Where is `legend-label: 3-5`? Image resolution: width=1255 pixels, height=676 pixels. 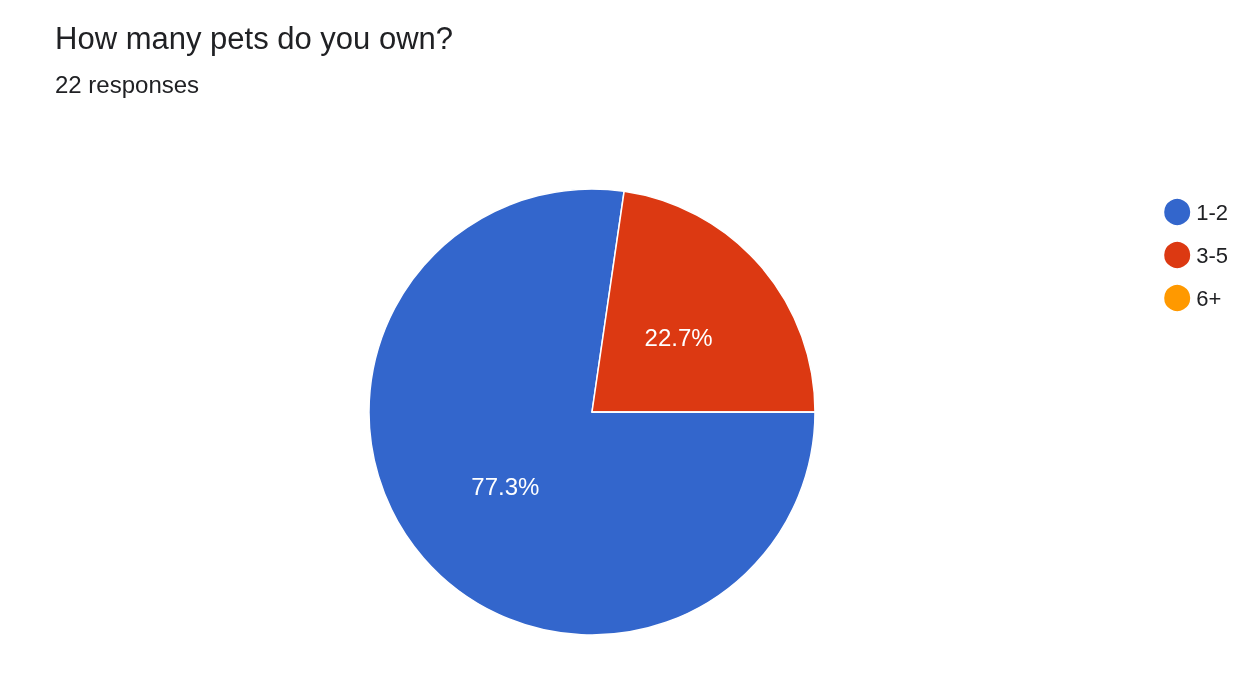 legend-label: 3-5 is located at coordinates (1212, 255).